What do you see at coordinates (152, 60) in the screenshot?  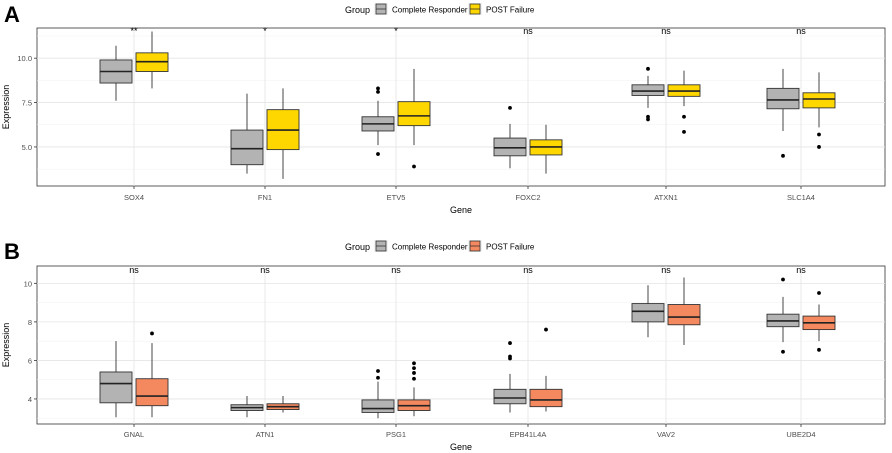 I see `box-sox4-post-failure` at bounding box center [152, 60].